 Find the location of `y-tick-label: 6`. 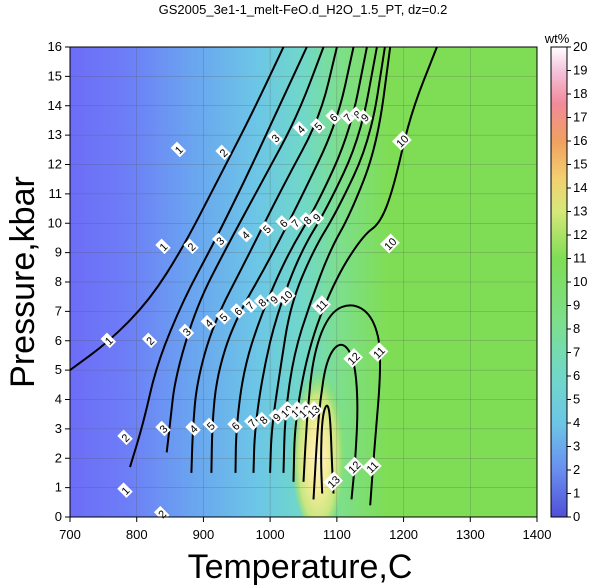

y-tick-label: 6 is located at coordinates (58, 340).